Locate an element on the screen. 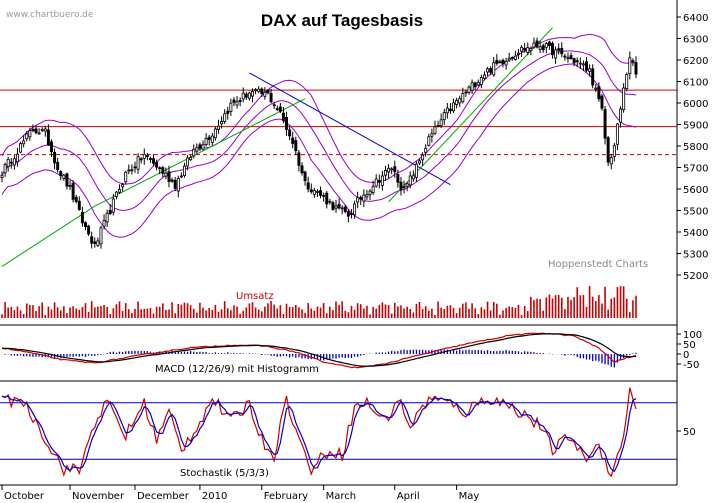 The height and width of the screenshot is (503, 723). price-tick-label: 5700 is located at coordinates (695, 169).